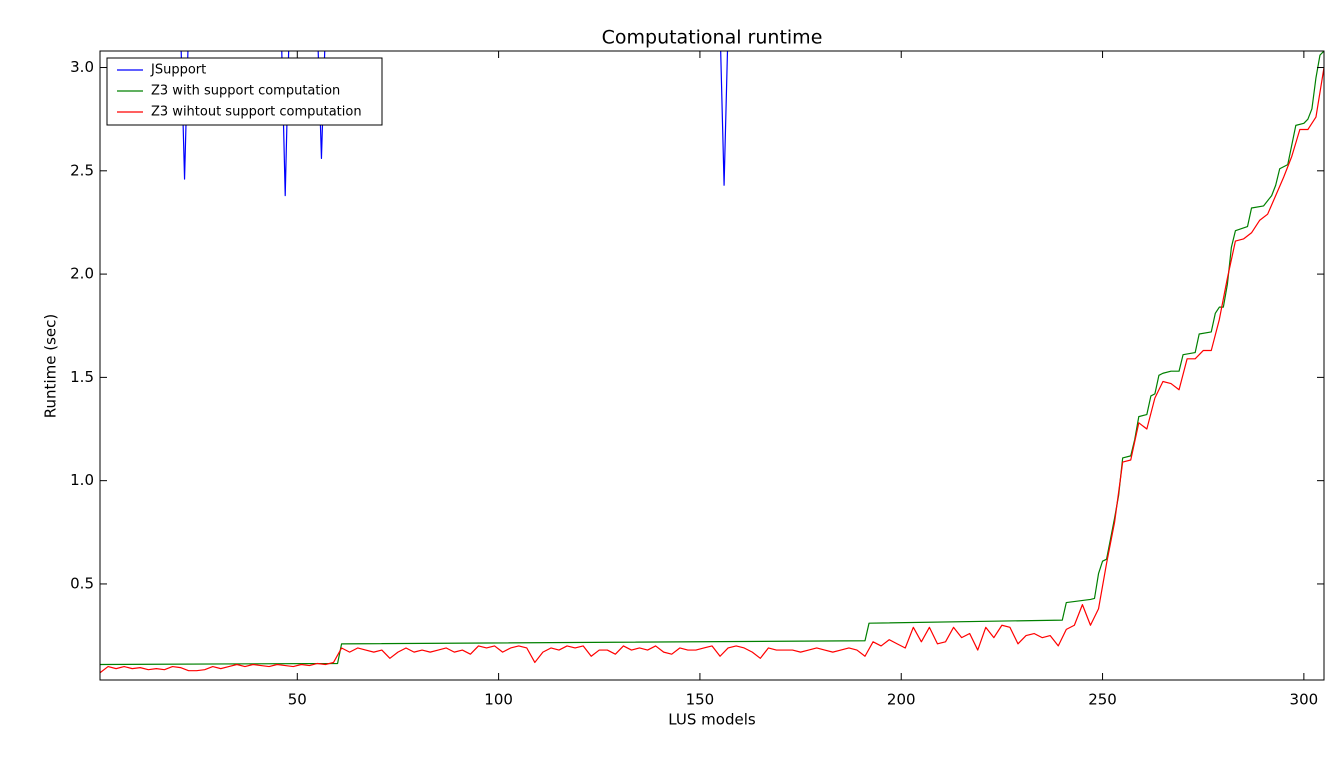 The image size is (1343, 760). I want to click on x-axis-label: LUS models, so click(712, 720).